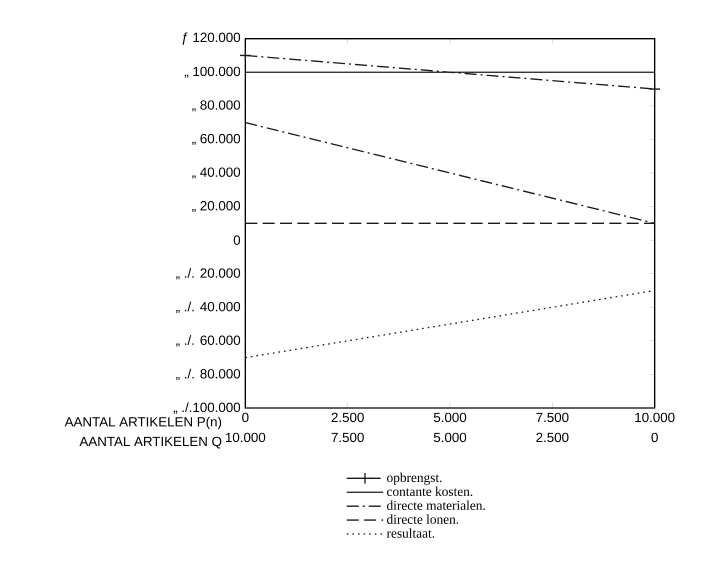  I want to click on legend-label: directe materialen., so click(436, 505).